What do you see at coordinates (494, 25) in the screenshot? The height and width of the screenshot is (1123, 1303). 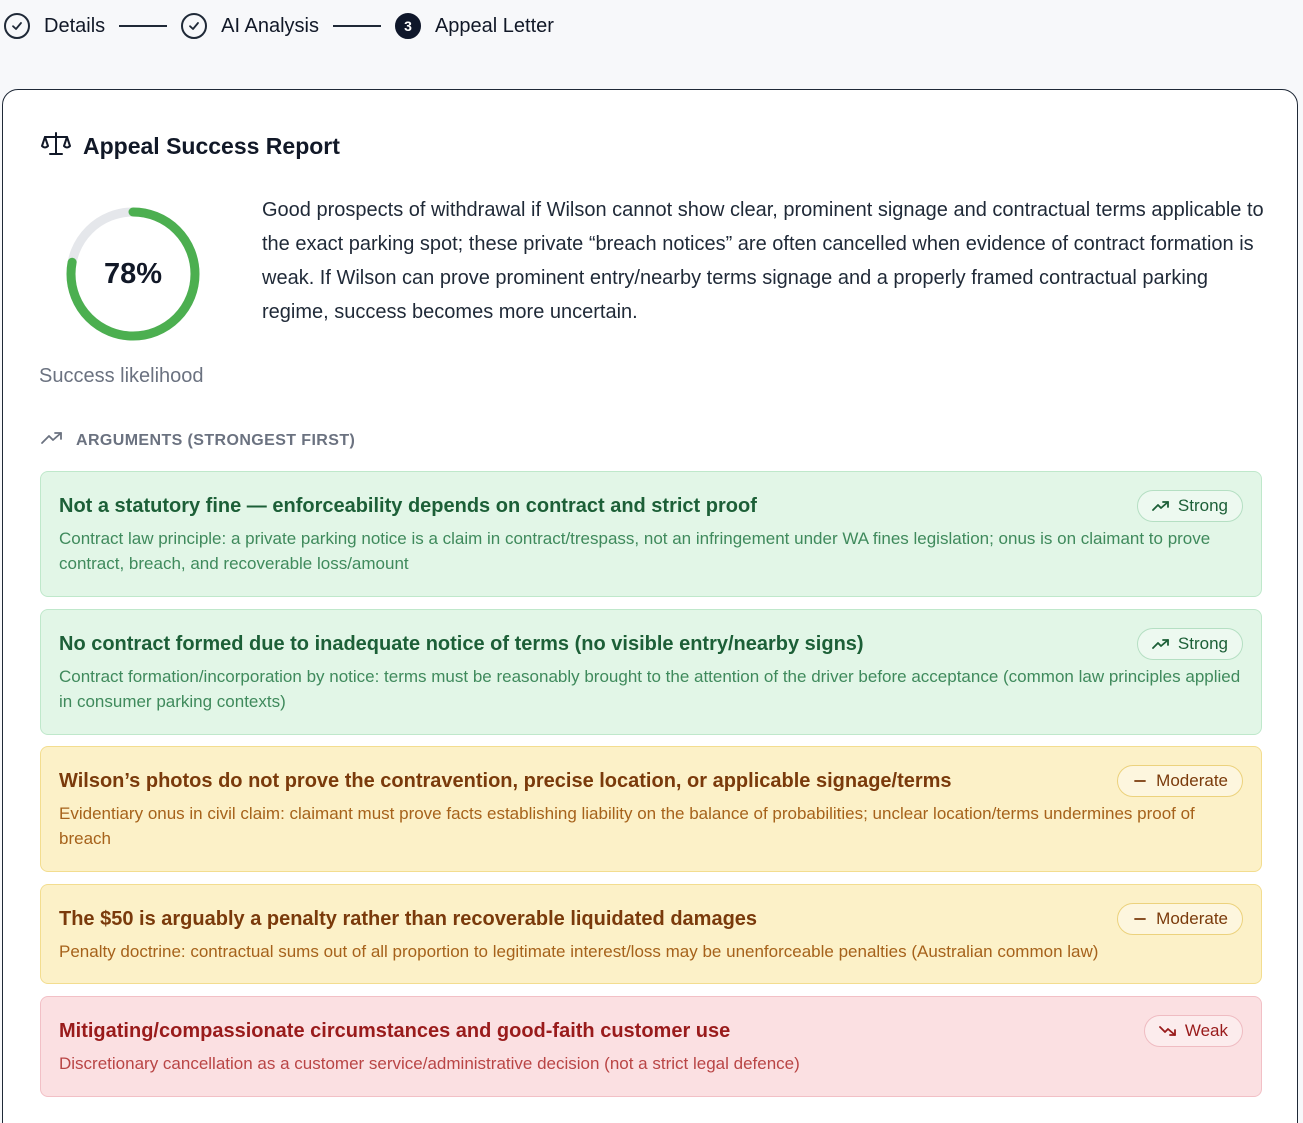 I see `step-label: Appeal Letter` at bounding box center [494, 25].